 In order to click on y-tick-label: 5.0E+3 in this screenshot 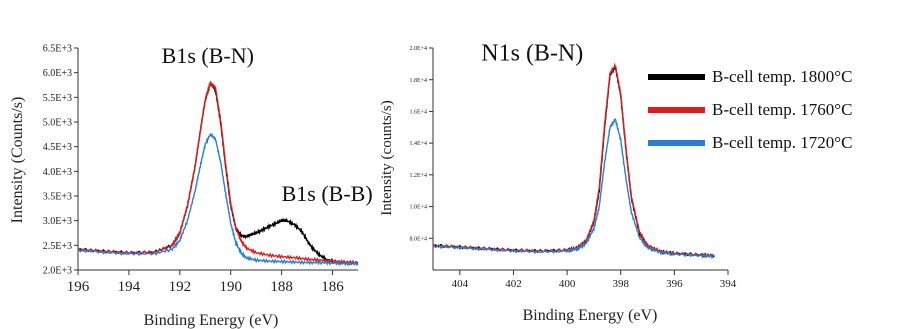, I will do `click(57, 123)`.